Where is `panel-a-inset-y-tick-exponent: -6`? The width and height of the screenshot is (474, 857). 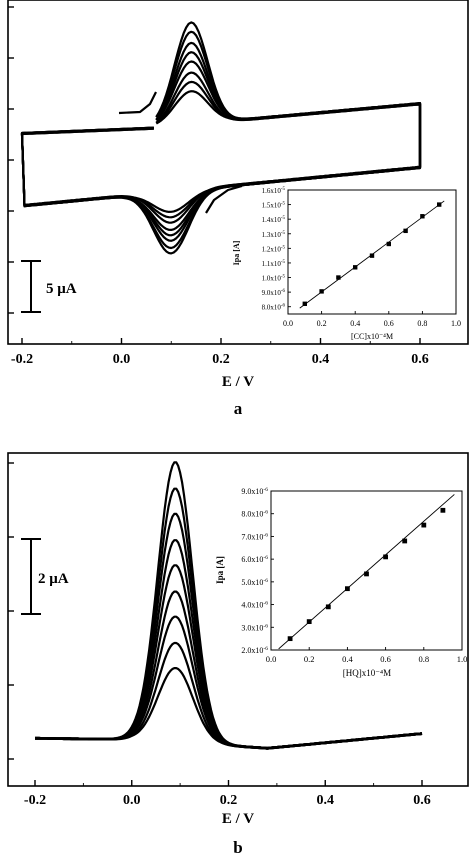 panel-a-inset-y-tick-exponent: -6 is located at coordinates (283, 306).